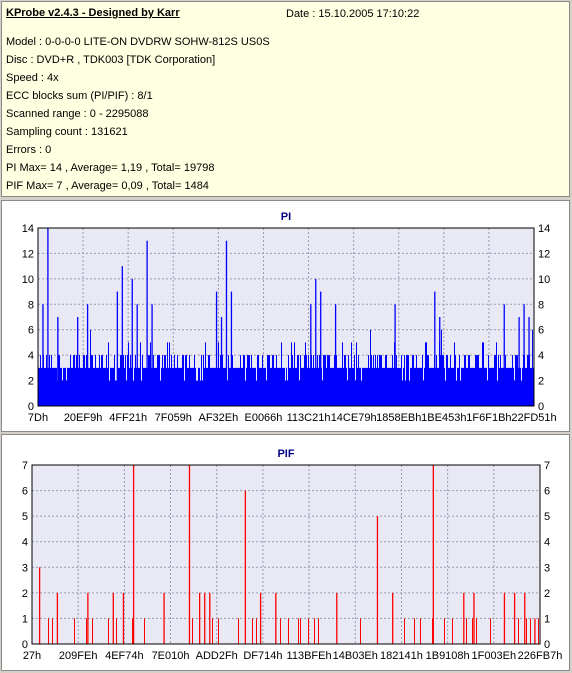 Image resolution: width=572 pixels, height=673 pixels. What do you see at coordinates (493, 656) in the screenshot?
I see `x-tick-label: 1F003Eh` at bounding box center [493, 656].